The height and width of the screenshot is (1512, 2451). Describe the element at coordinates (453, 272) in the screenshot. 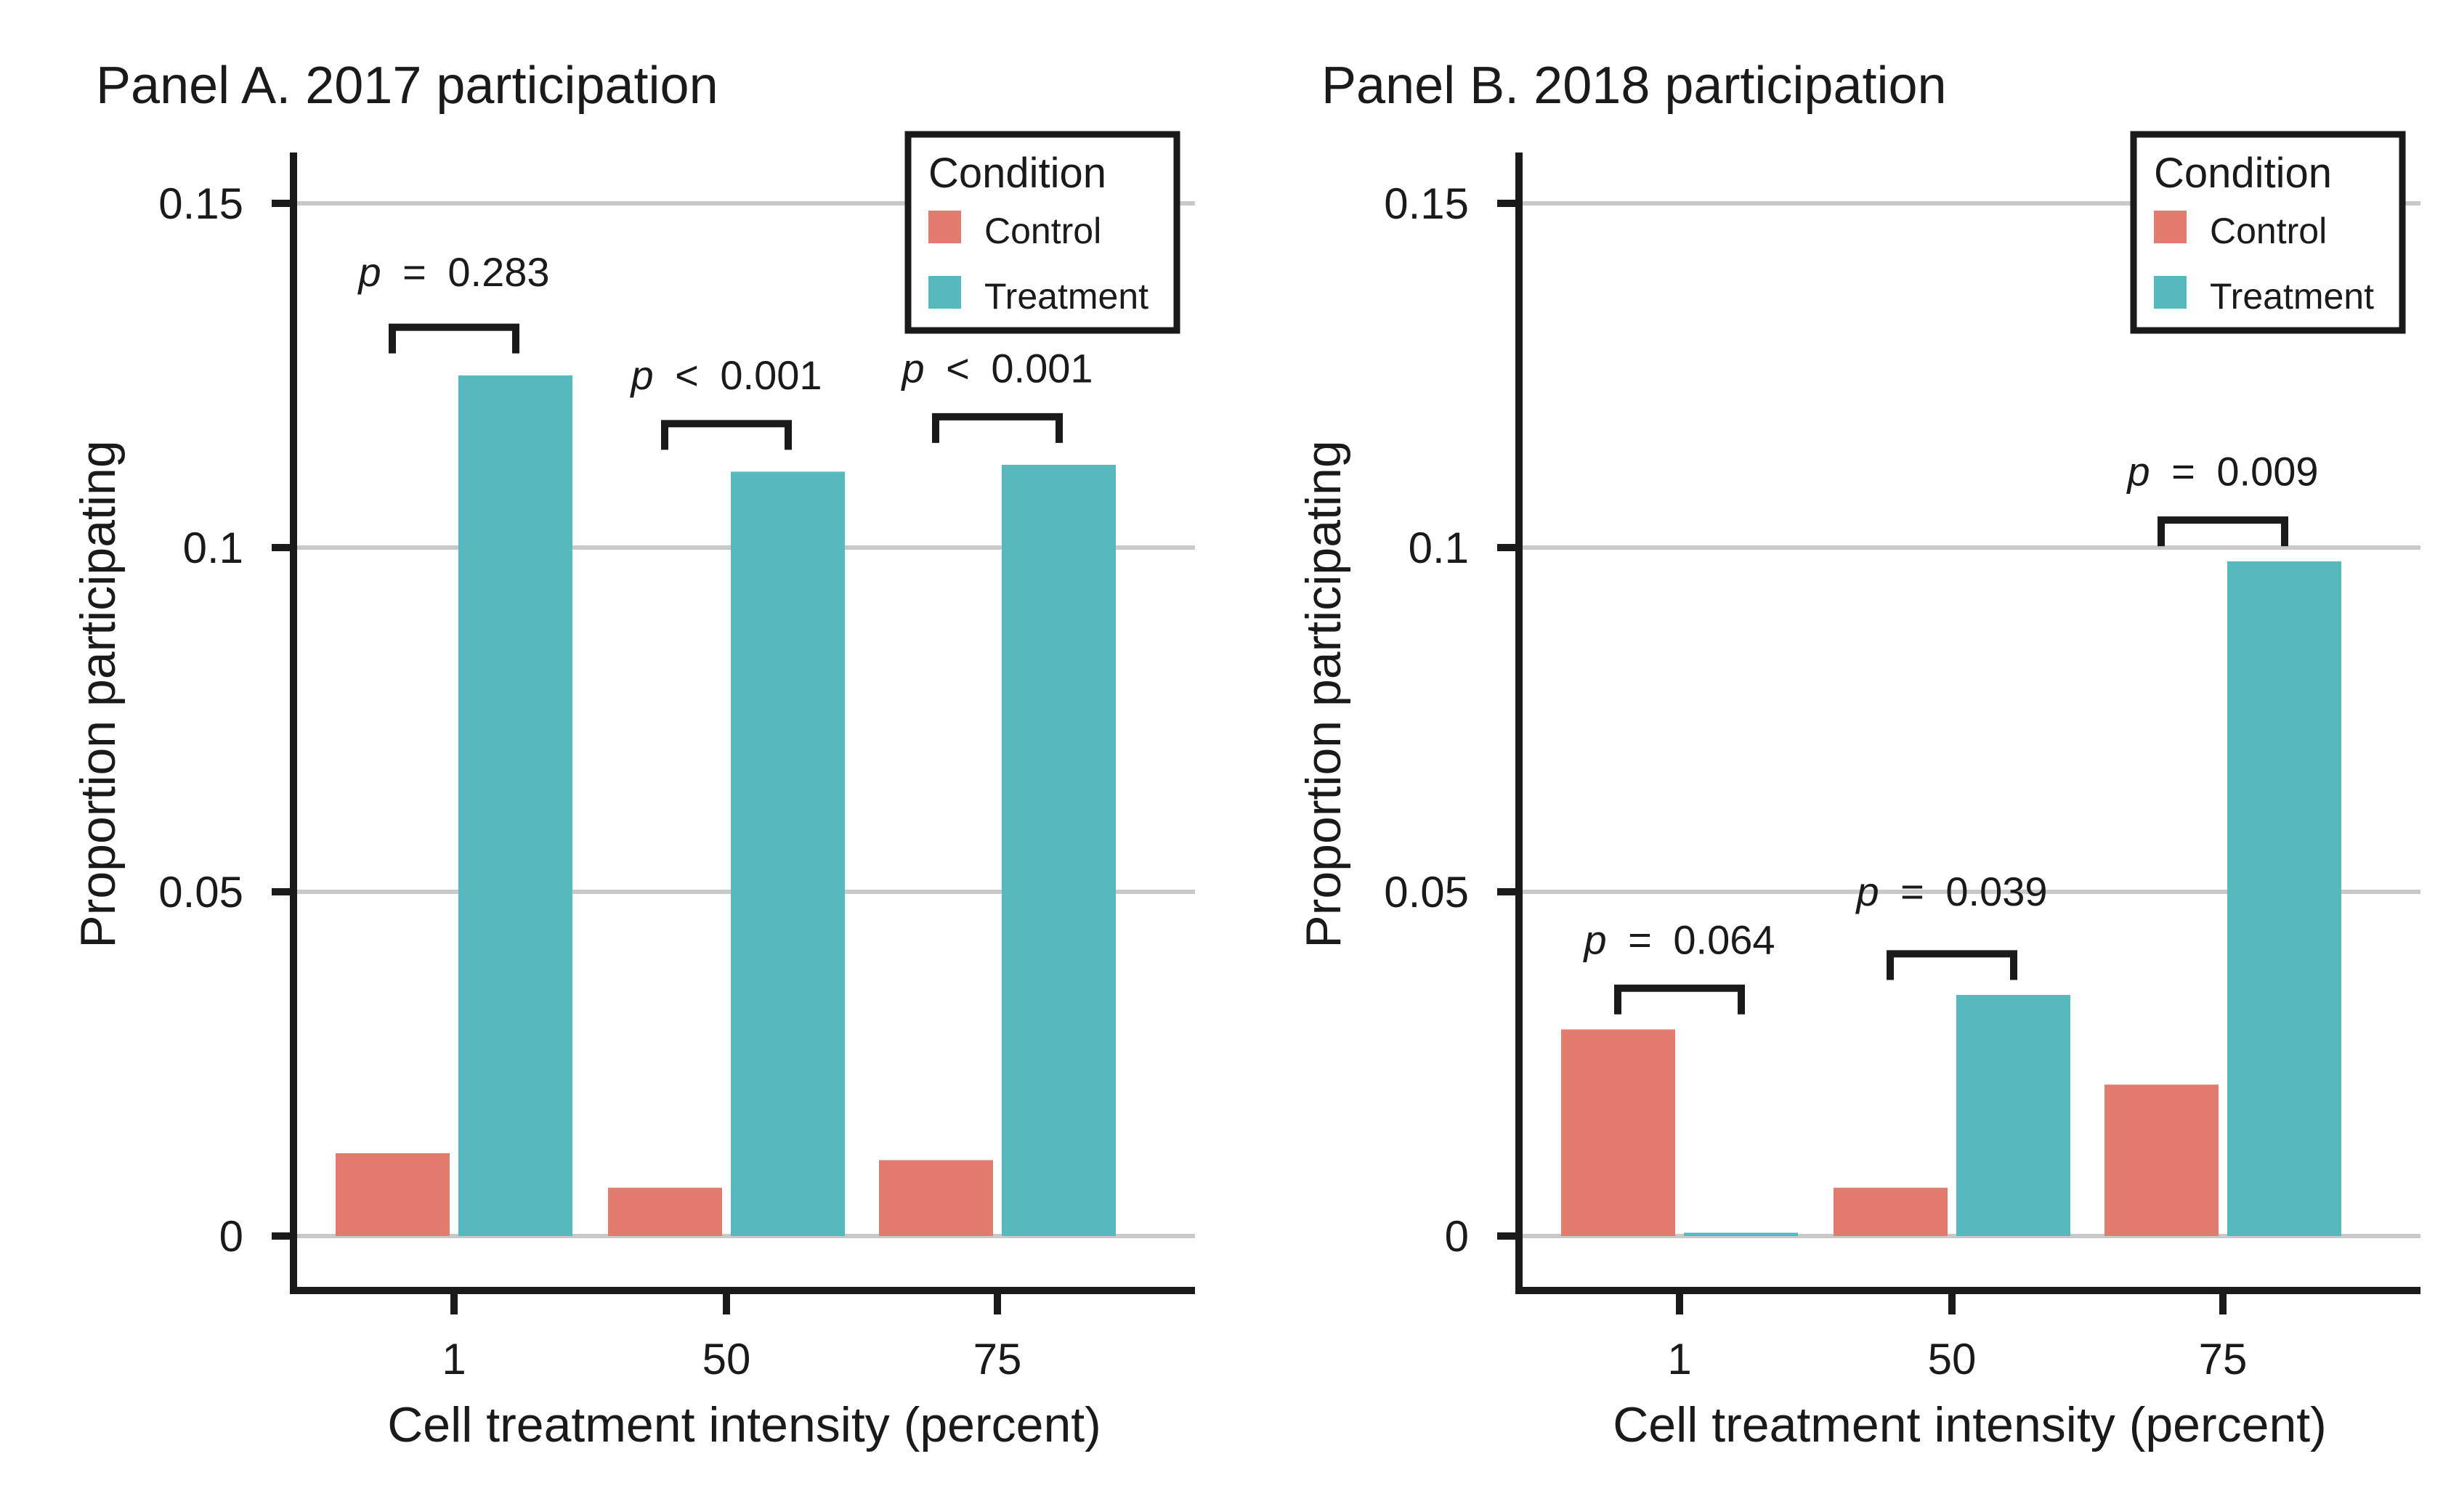

I see `p-value-label-cat1: p = 0.283` at that location.